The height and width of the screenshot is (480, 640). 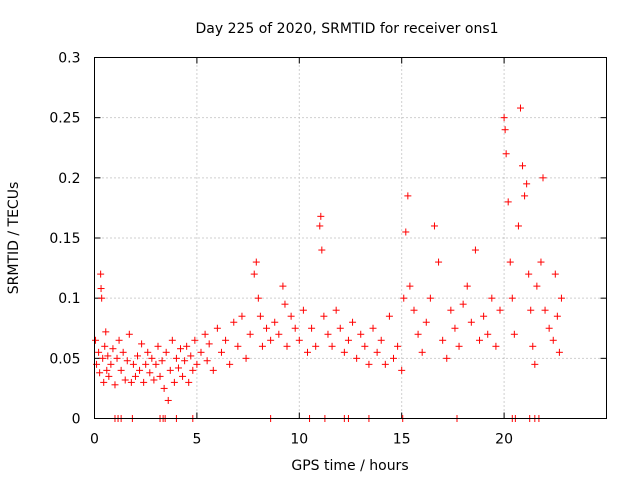 I want to click on x-tick-label: 0, so click(x=94, y=440).